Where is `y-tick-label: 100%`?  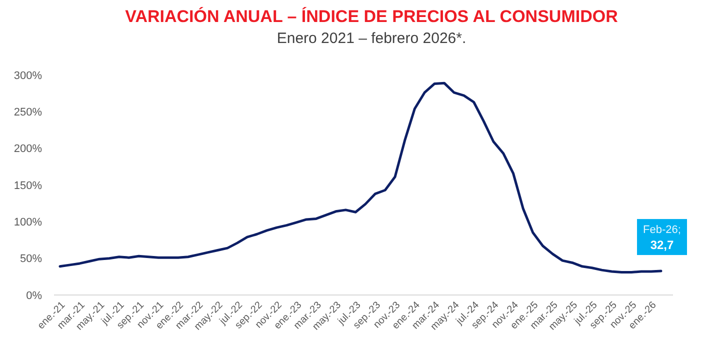 y-tick-label: 100% is located at coordinates (28, 222).